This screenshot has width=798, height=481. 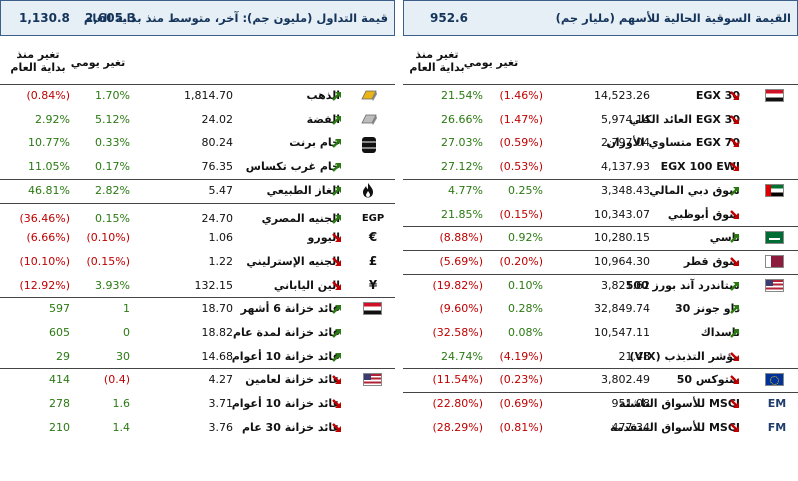 I want to click on ytd-change: (6.66%), so click(x=48, y=238).